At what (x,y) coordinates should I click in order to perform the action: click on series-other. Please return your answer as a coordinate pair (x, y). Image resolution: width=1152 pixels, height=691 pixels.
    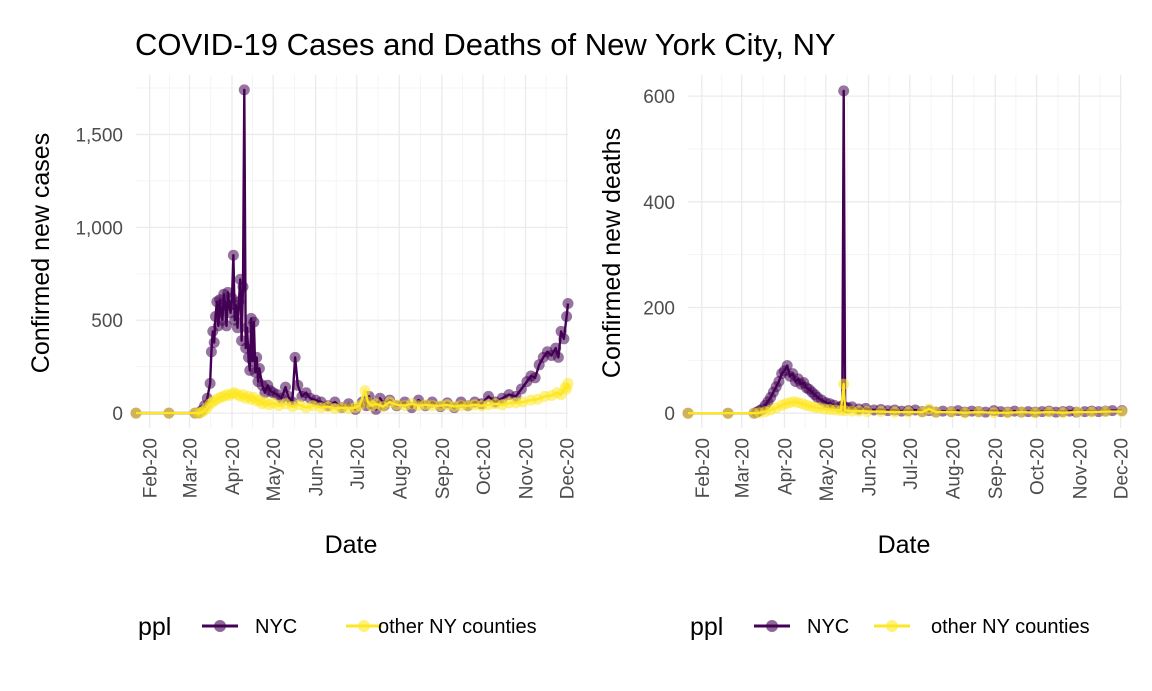
    Looking at the image, I should click on (352, 398).